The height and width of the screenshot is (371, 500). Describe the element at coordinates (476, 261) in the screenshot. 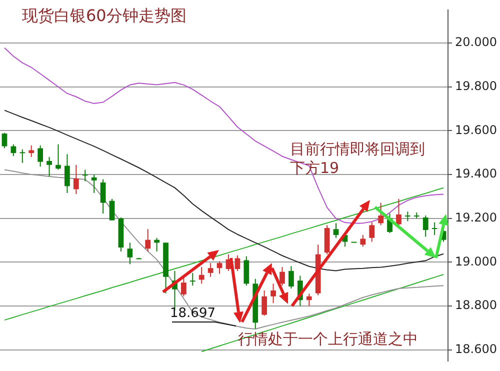

I see `y-tick-label: 19.000` at that location.